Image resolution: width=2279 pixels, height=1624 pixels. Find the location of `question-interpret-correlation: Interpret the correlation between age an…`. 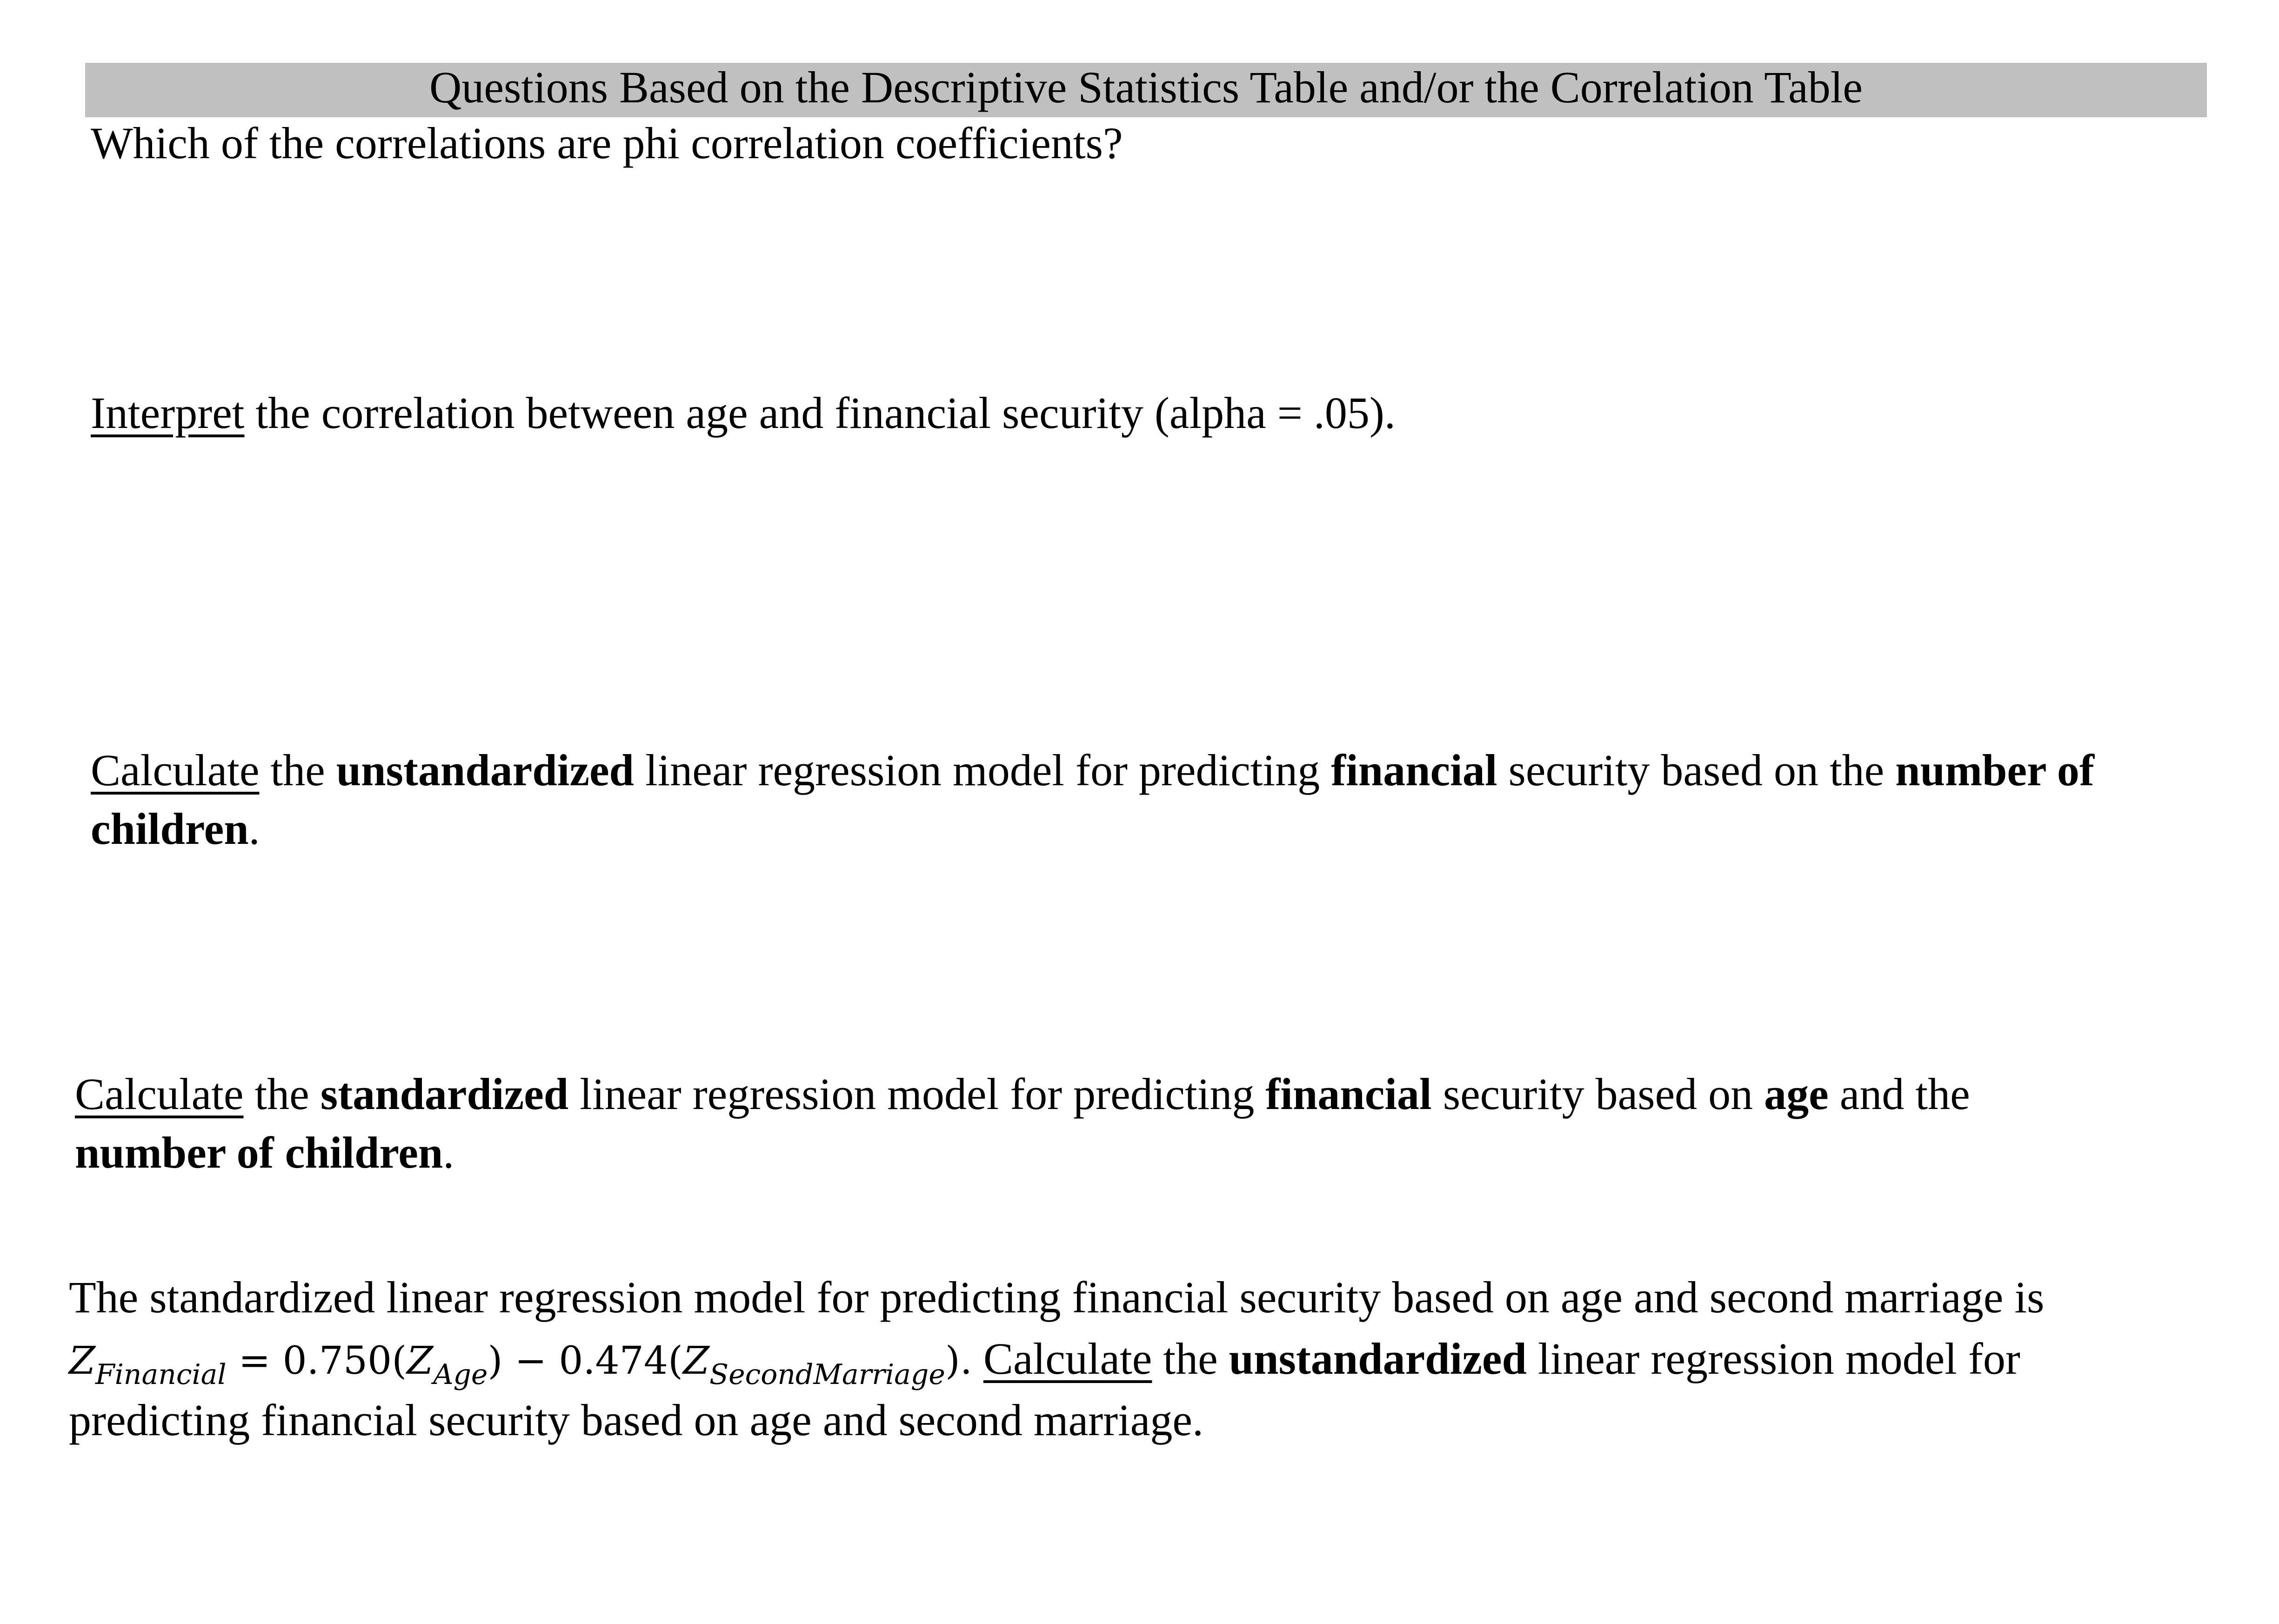

question-interpret-correlation: Interpret the correlation between age an… is located at coordinates (743, 413).